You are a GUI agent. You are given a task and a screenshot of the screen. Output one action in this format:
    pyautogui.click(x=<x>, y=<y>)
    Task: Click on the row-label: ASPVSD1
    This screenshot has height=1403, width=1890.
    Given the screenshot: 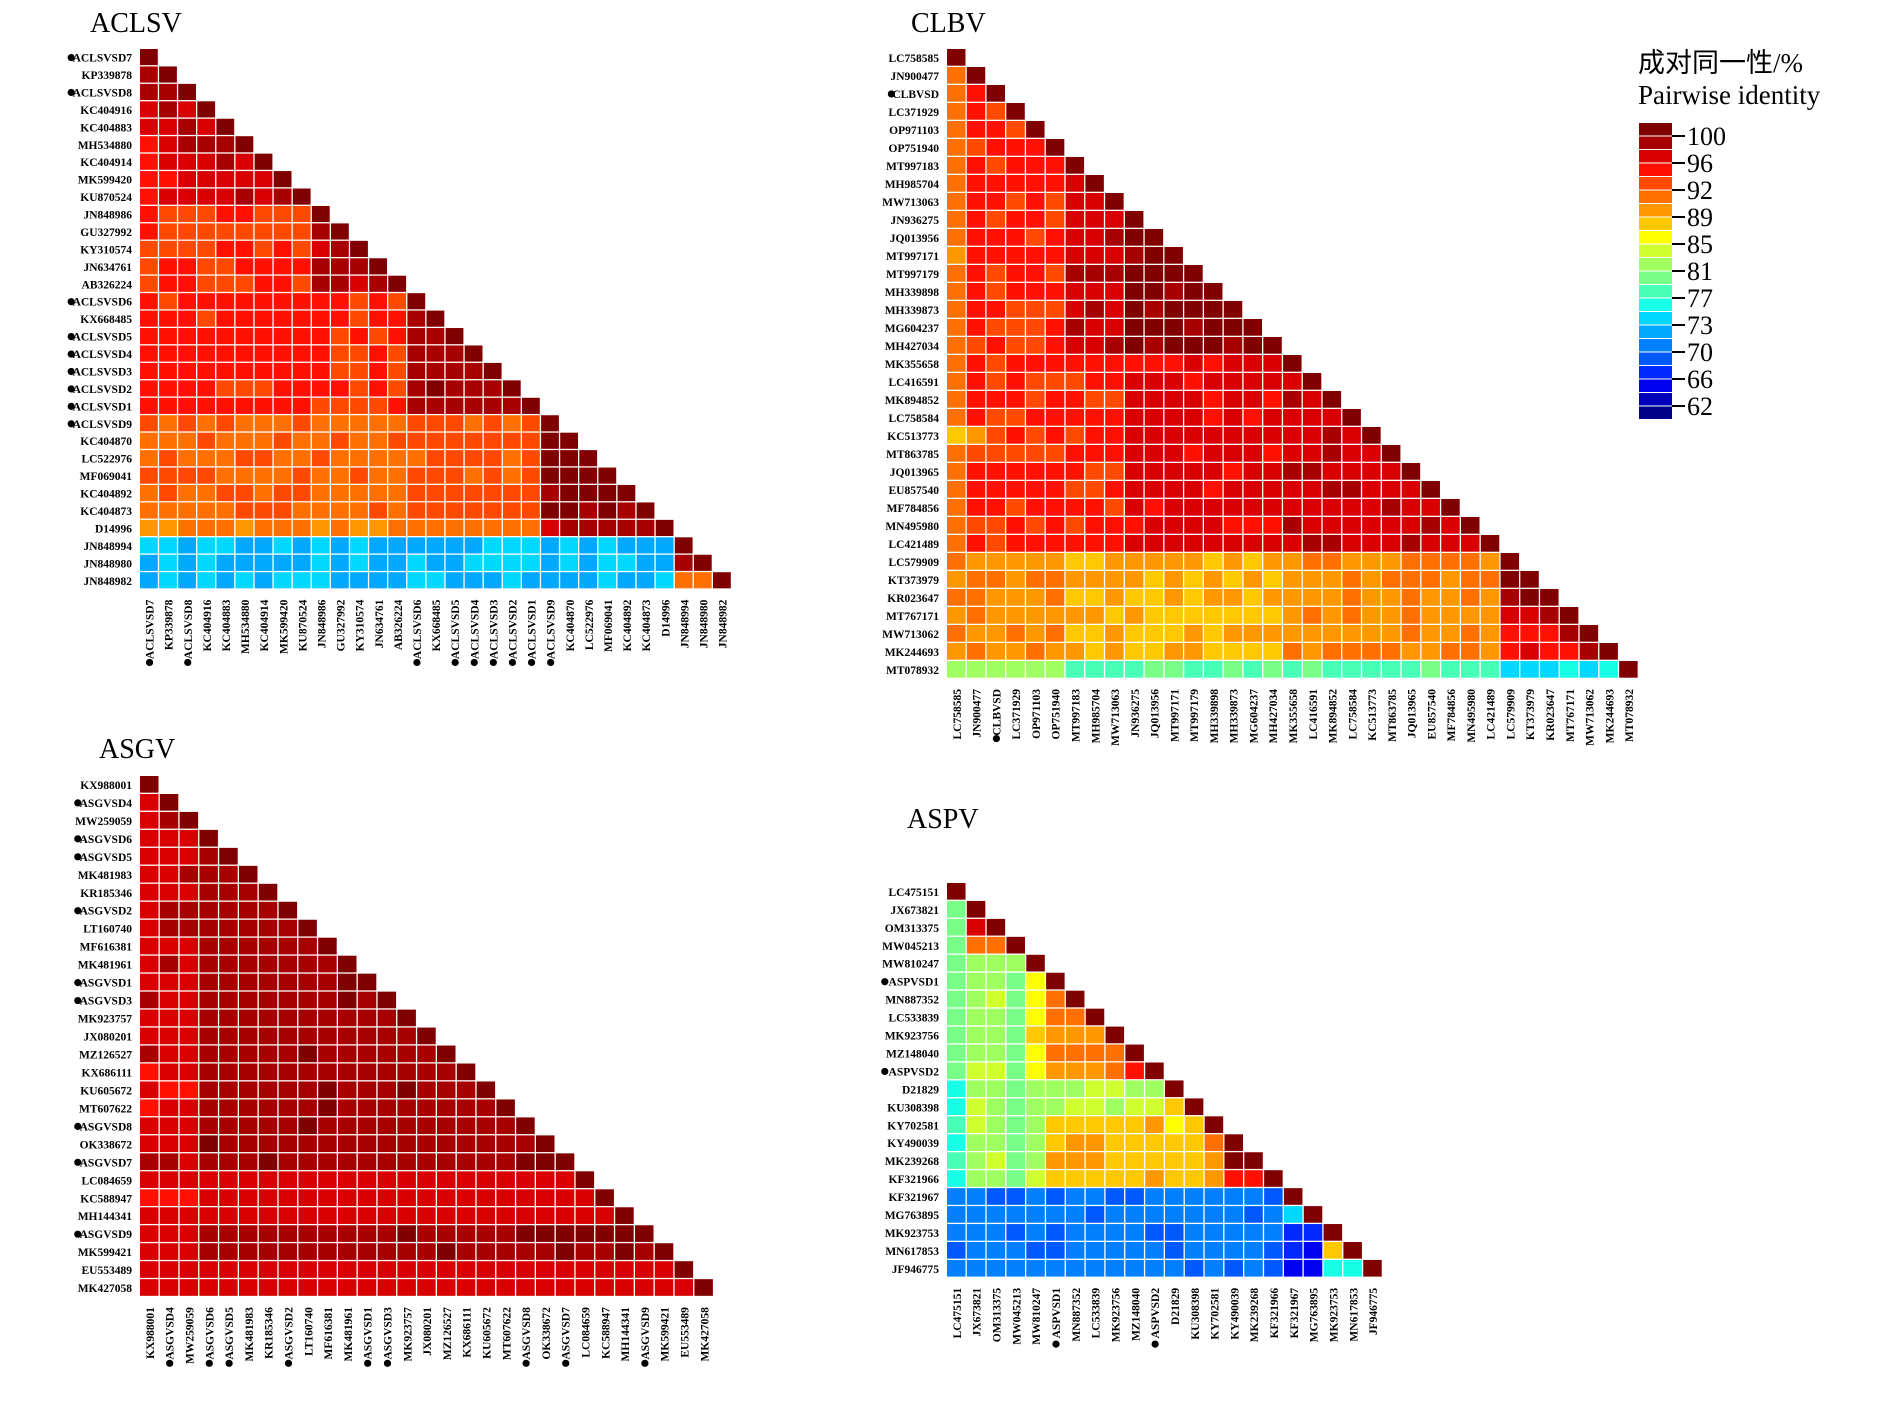 What is the action you would take?
    pyautogui.click(x=914, y=983)
    